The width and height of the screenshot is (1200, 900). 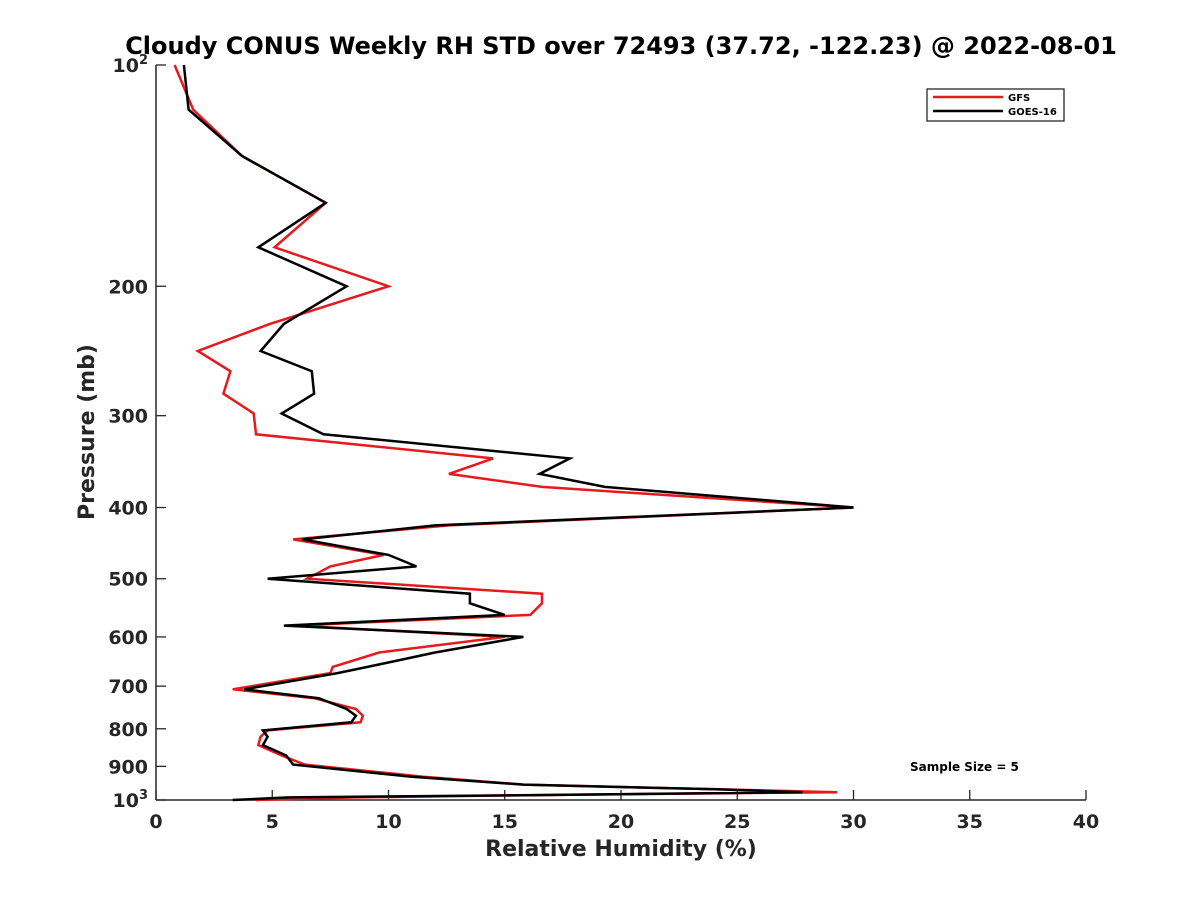 What do you see at coordinates (621, 849) in the screenshot?
I see `x-axis-label: Relative Humidity (%)` at bounding box center [621, 849].